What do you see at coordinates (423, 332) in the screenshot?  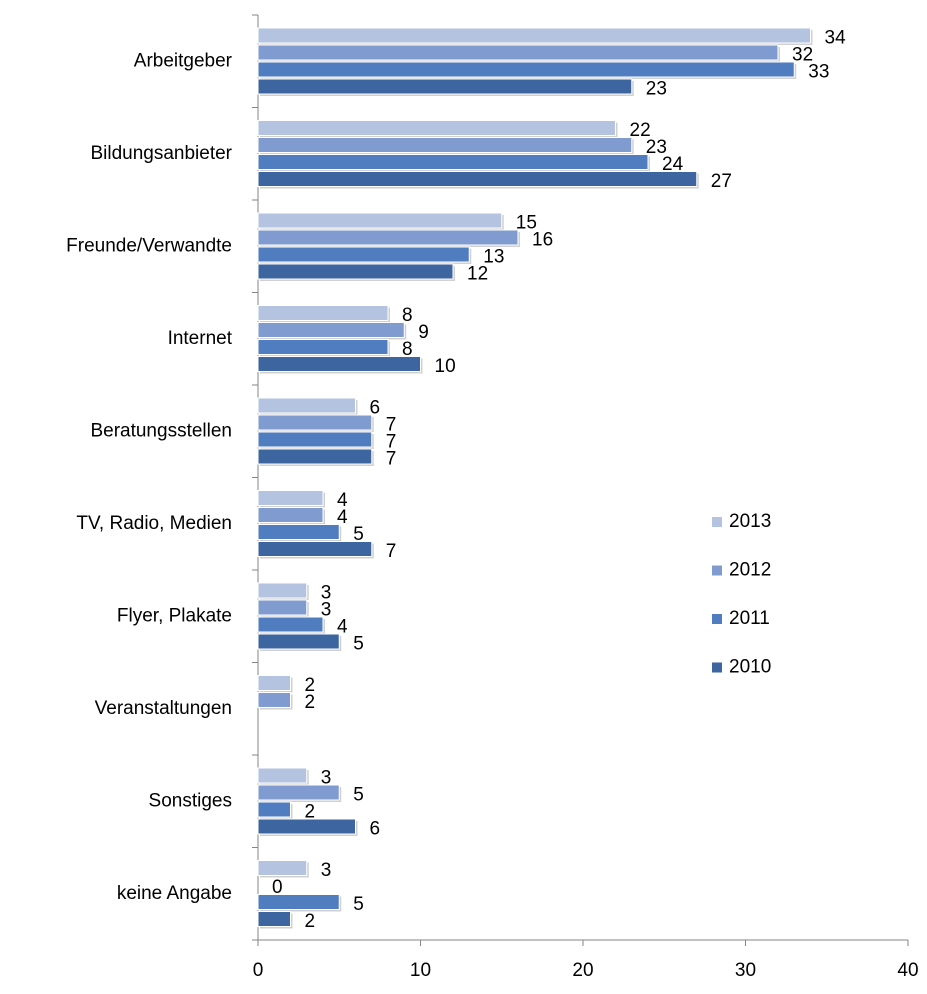 I see `data-label: 9` at bounding box center [423, 332].